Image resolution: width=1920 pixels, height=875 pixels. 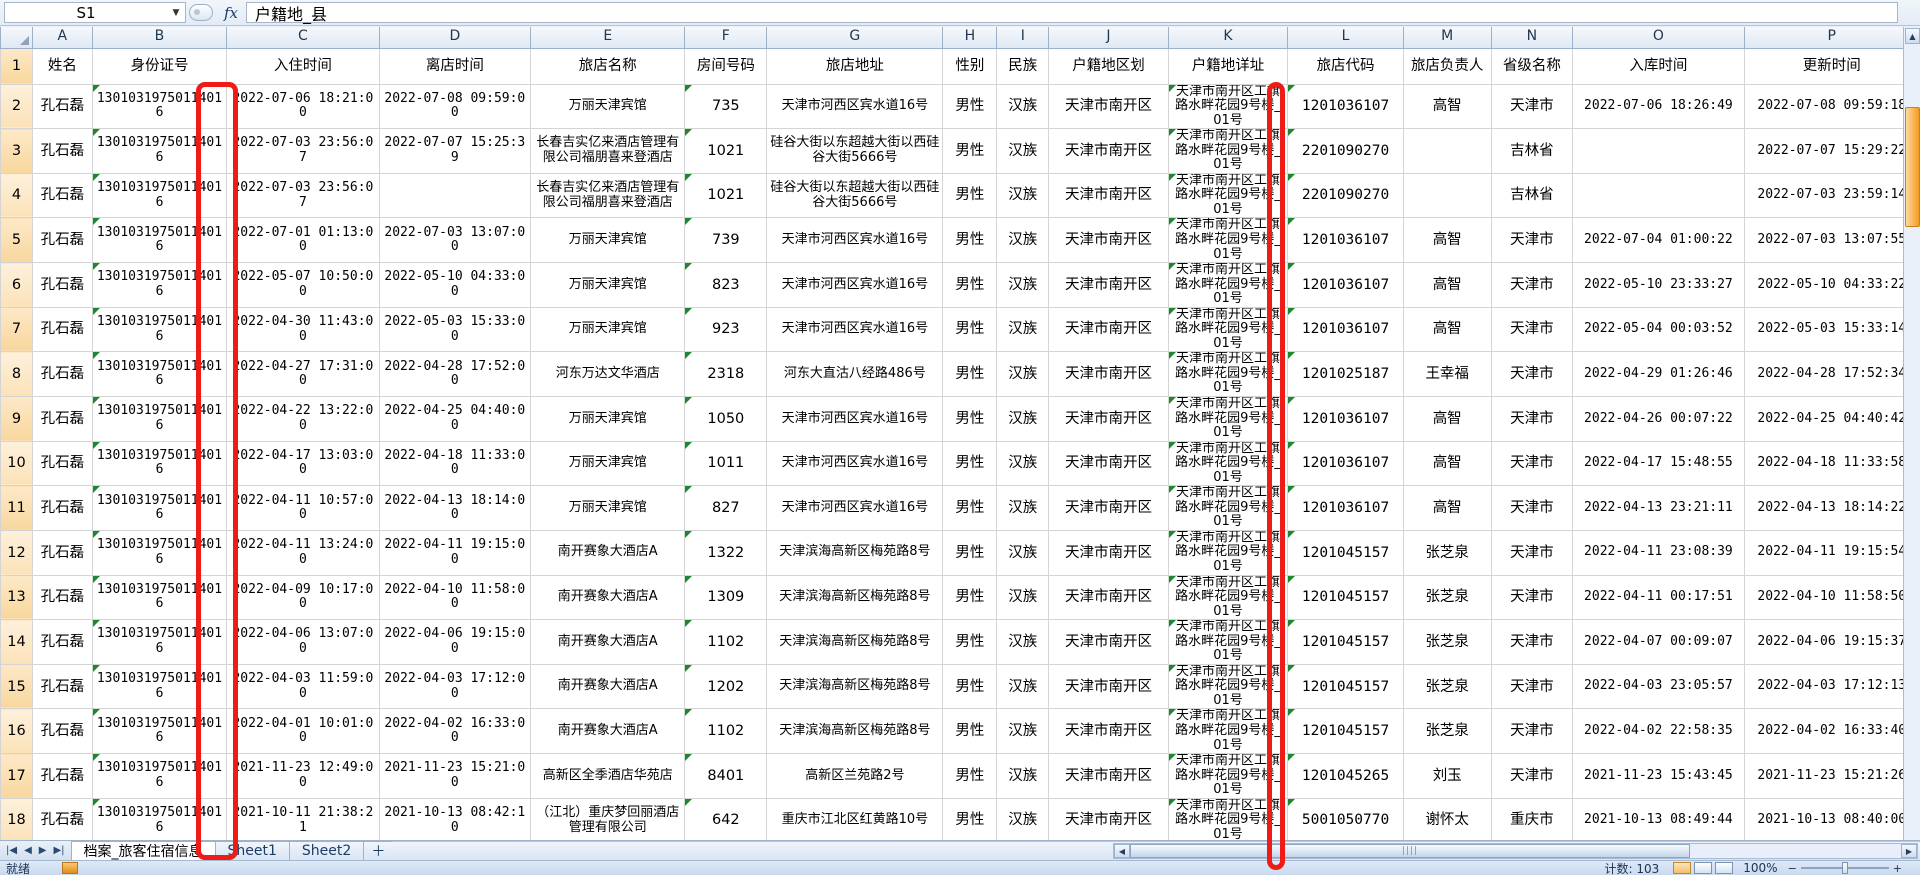 What do you see at coordinates (455, 374) in the screenshot?
I see `cell-d8: 2022-04-28 17:52:00` at bounding box center [455, 374].